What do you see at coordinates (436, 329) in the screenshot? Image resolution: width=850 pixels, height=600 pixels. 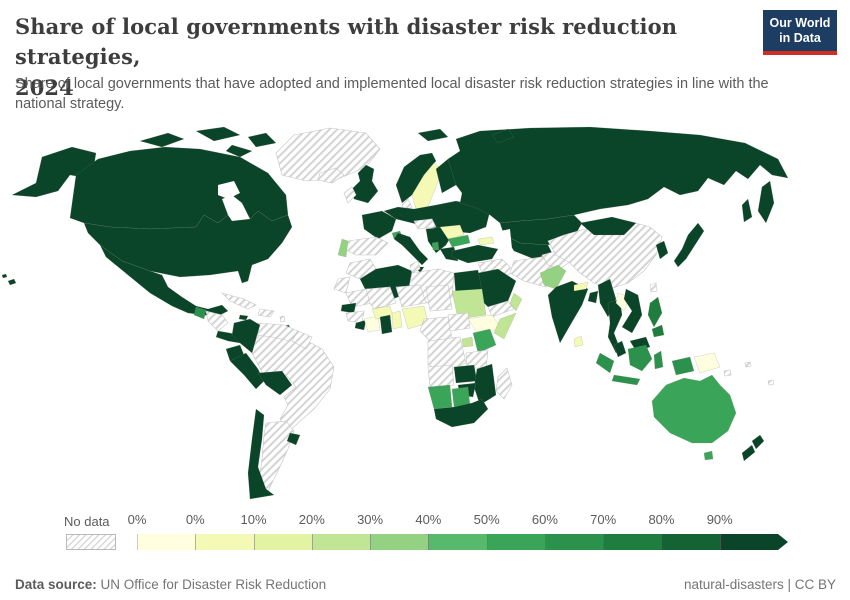 I see `country-cameroon-congo` at bounding box center [436, 329].